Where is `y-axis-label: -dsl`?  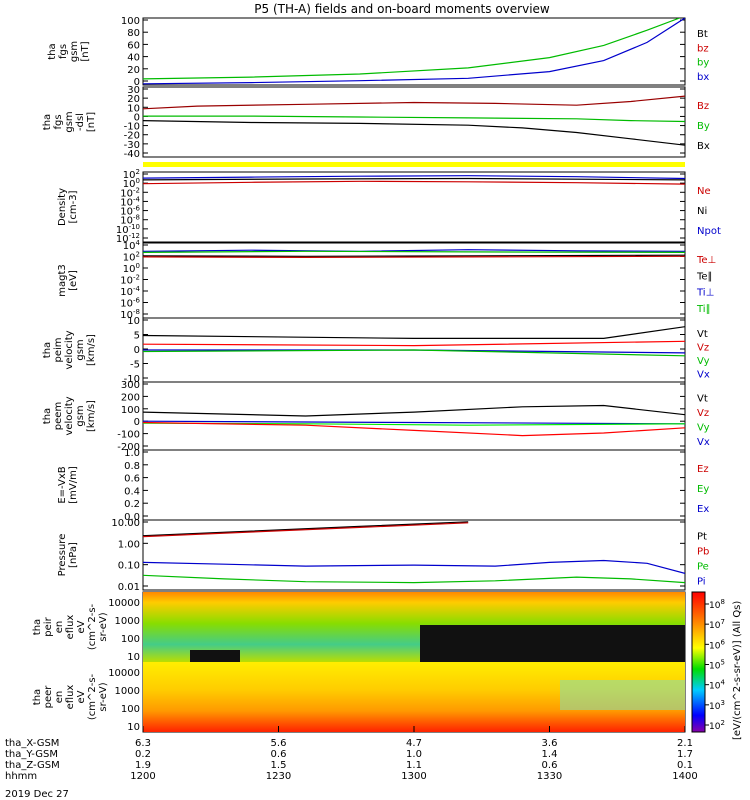
y-axis-label: -dsl is located at coordinates (80, 122).